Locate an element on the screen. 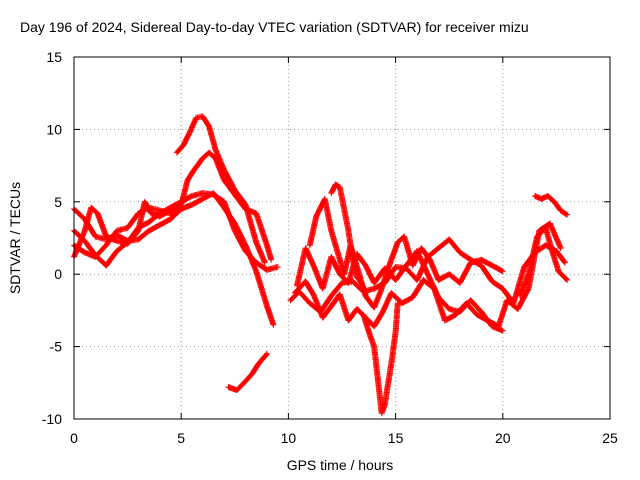 Image resolution: width=640 pixels, height=480 pixels. x-tick-label: 25 is located at coordinates (610, 438).